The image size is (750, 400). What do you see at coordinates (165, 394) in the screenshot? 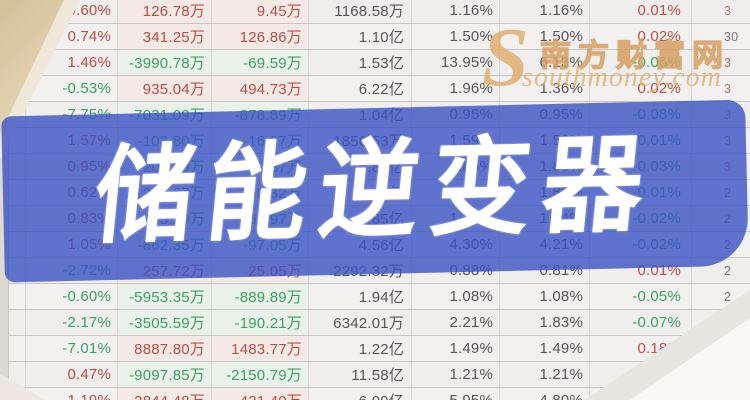
I see `table-cell: 2844.48万` at bounding box center [165, 394].